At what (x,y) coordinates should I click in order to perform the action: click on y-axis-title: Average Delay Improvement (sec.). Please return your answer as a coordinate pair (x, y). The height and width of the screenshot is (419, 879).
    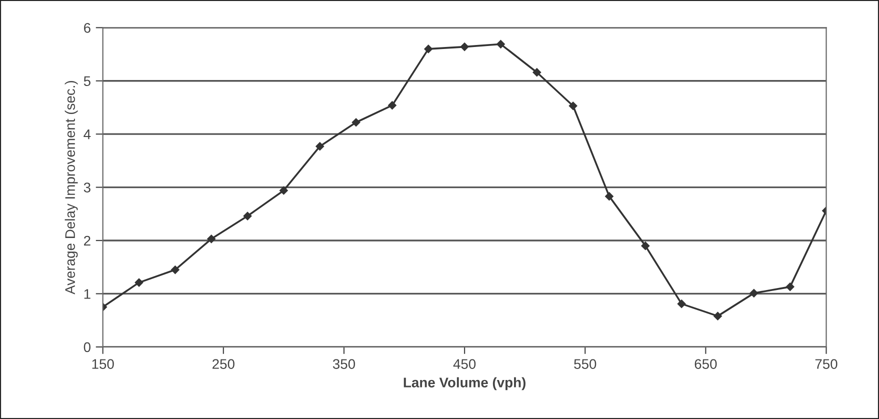
    Looking at the image, I should click on (71, 187).